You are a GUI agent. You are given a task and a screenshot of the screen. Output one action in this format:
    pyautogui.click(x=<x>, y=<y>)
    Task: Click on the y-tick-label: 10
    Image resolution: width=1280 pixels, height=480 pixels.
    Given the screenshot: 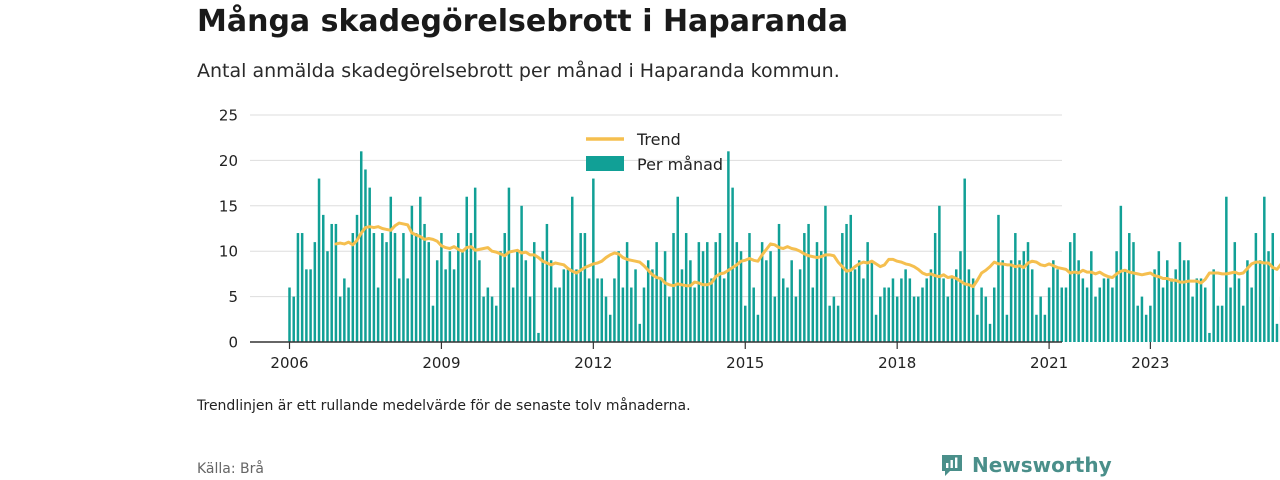 What is the action you would take?
    pyautogui.click(x=228, y=252)
    